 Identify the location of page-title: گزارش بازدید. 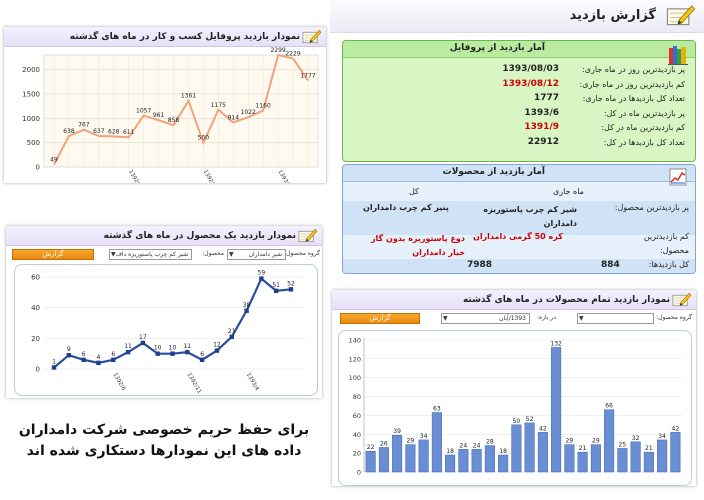
(612, 15).